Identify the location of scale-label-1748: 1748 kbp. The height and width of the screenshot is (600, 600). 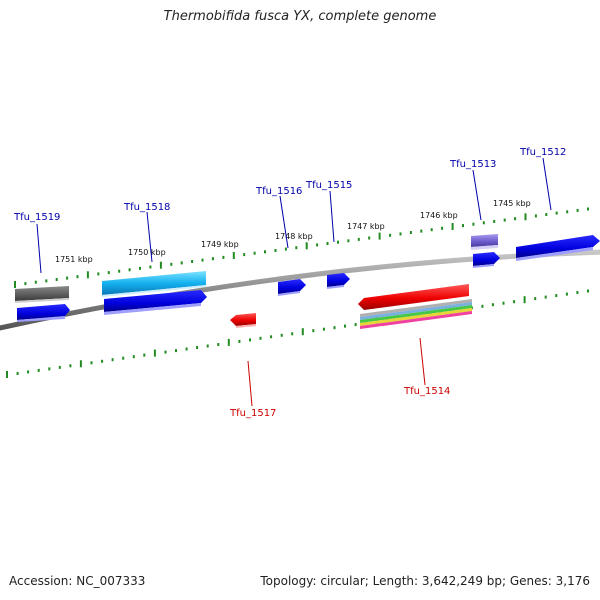
(294, 236).